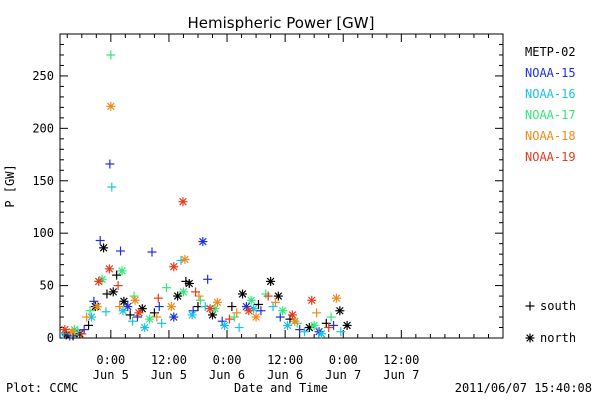  What do you see at coordinates (550, 115) in the screenshot?
I see `legend-entry: NOAA-17` at bounding box center [550, 115].